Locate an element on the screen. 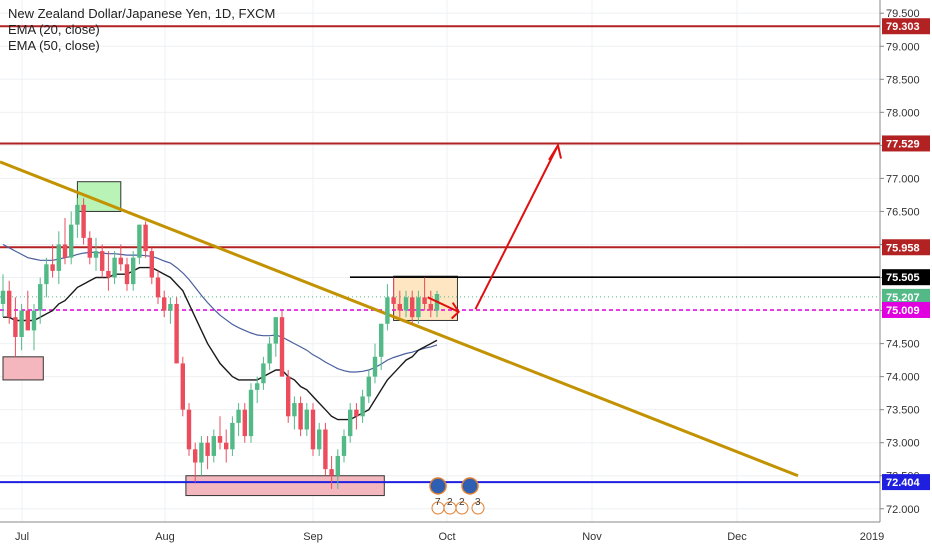  y-tick-label: 73.000 is located at coordinates (903, 444).